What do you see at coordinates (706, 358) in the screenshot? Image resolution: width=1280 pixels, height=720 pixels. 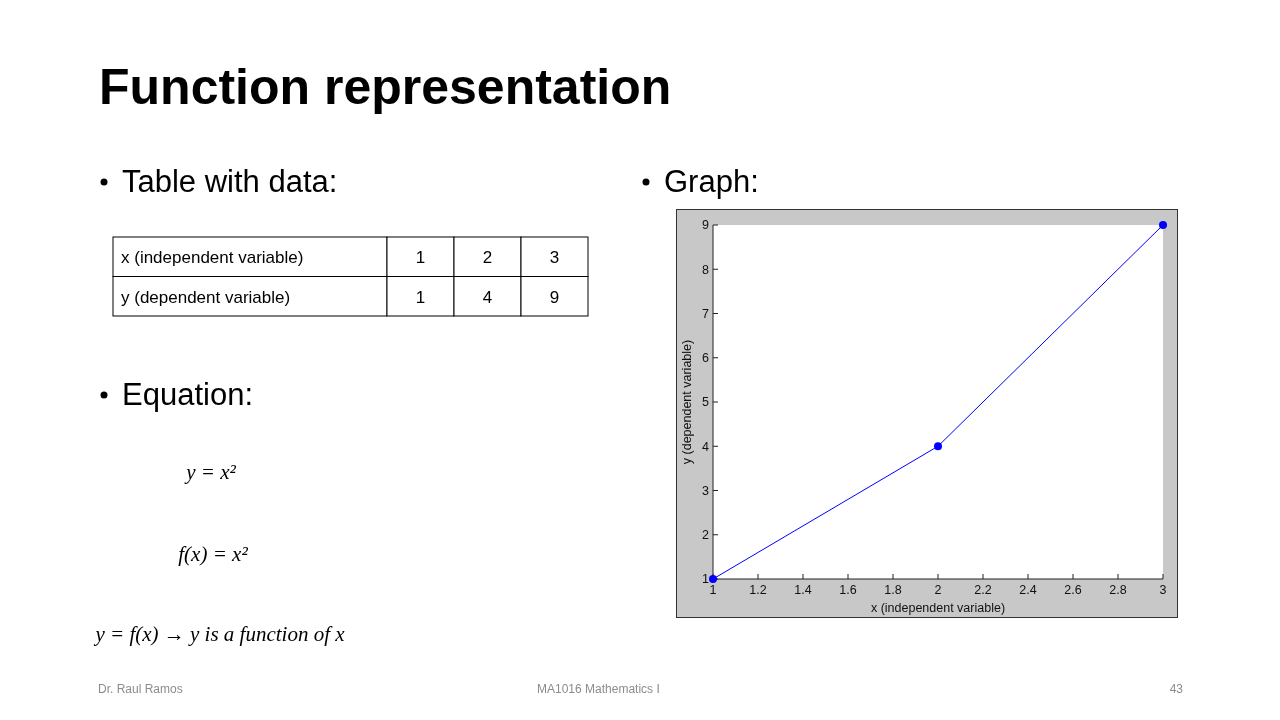 I see `y-tick-label: 6` at bounding box center [706, 358].